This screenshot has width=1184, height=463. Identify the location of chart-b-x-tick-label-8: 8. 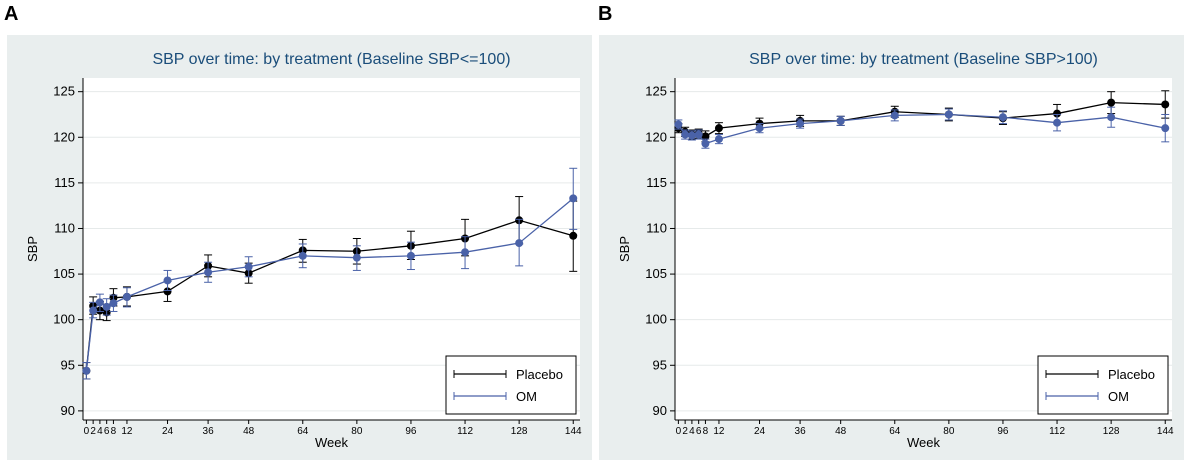
(706, 431).